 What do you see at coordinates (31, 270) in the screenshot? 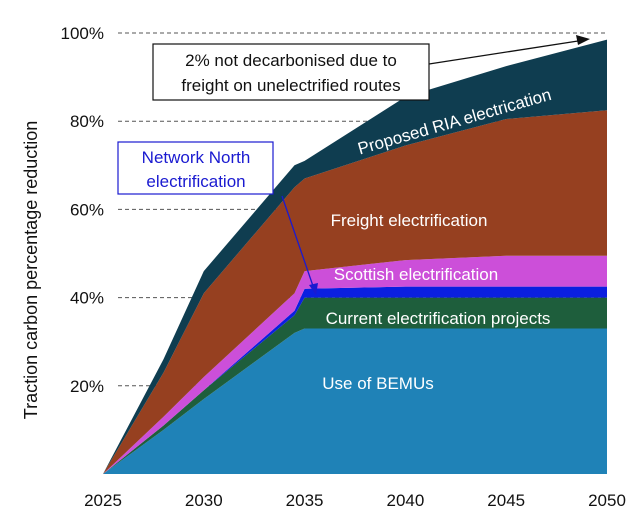
I see `y-axis-label: Traction carbon percentage reduction` at bounding box center [31, 270].